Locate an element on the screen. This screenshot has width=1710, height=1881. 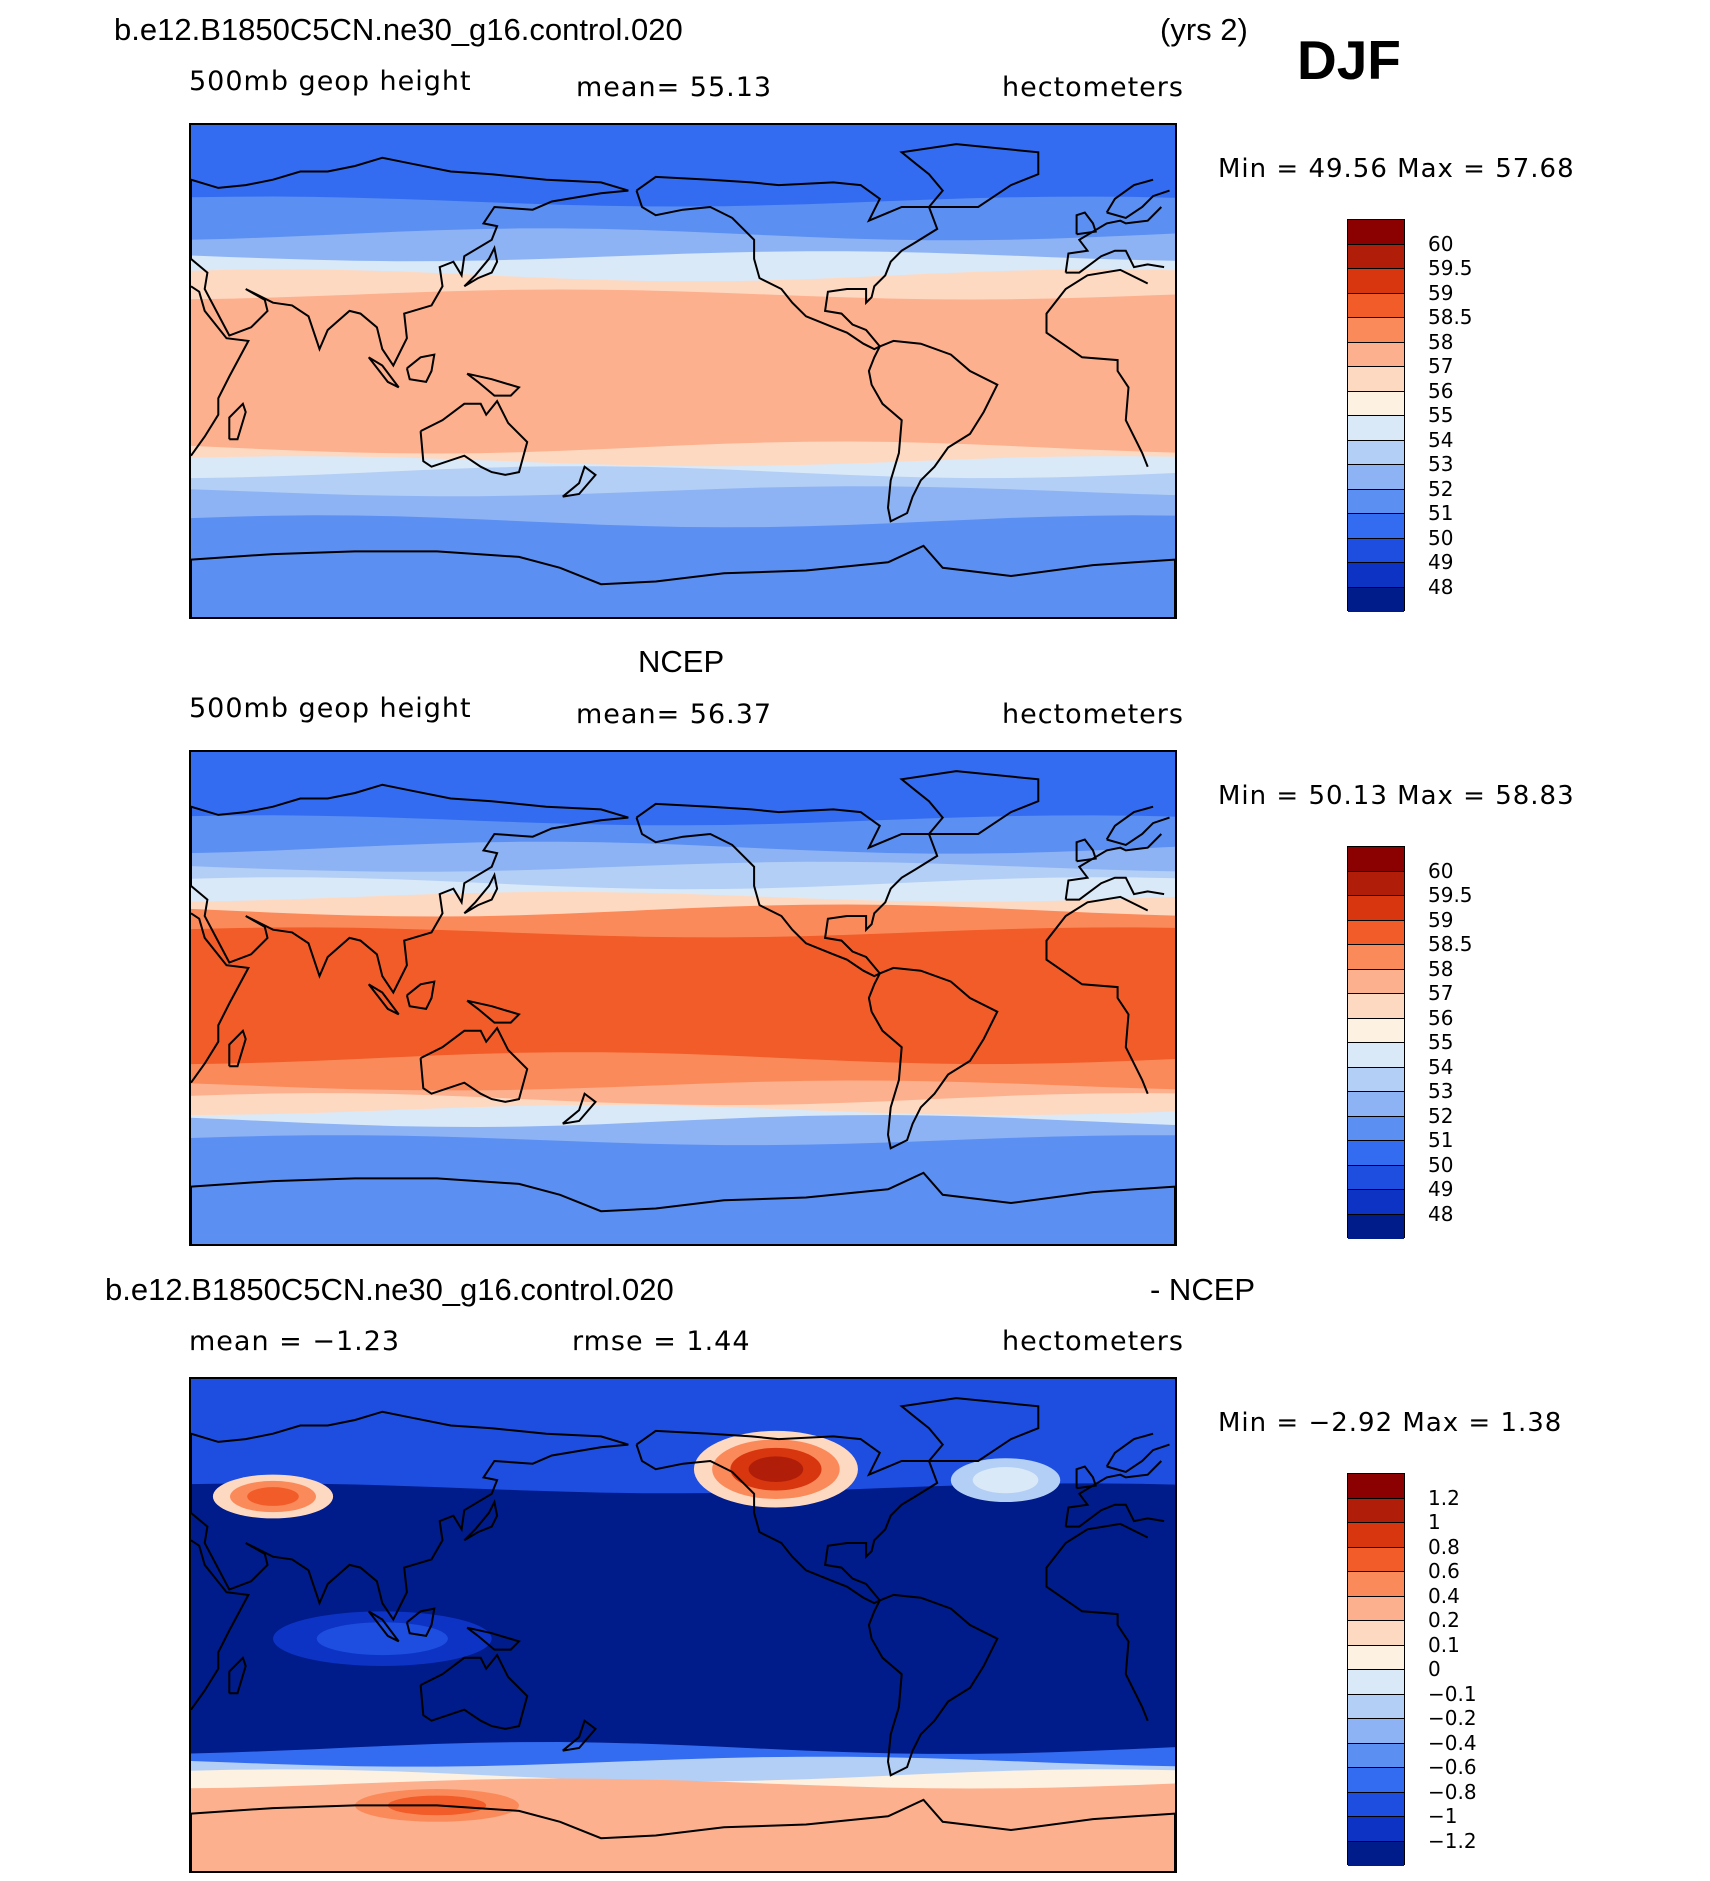
coastline-europe is located at coordinates (678, 1494).